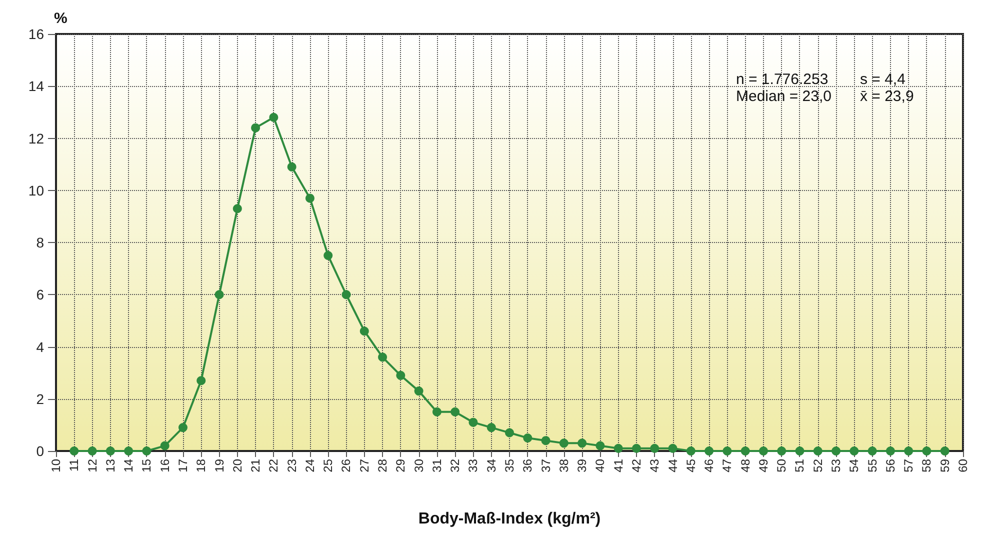 The width and height of the screenshot is (983, 533). What do you see at coordinates (745, 465) in the screenshot?
I see `x-tick-label: 48` at bounding box center [745, 465].